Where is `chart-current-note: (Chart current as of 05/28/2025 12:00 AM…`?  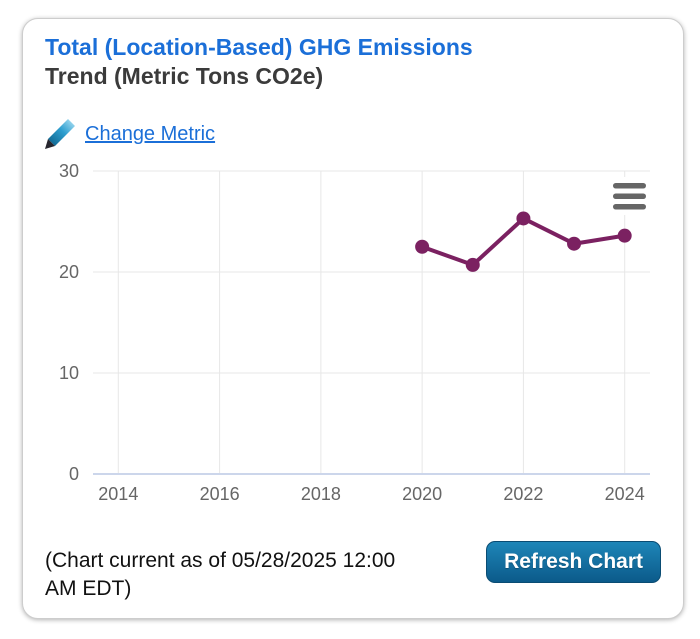
chart-current-note: (Chart current as of 05/28/2025 12:00 AM… is located at coordinates (220, 574).